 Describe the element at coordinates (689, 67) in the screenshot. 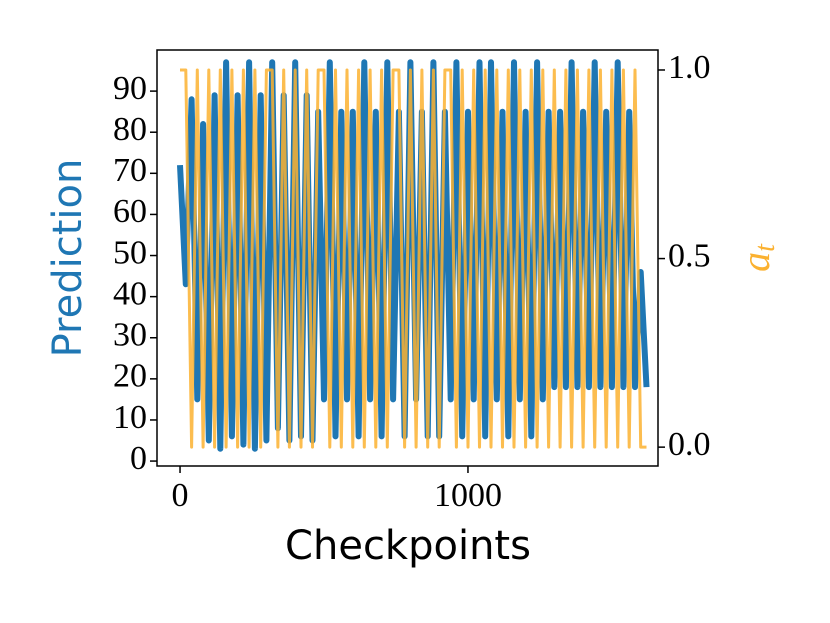

I see `y2-tick-label: 1.0` at that location.